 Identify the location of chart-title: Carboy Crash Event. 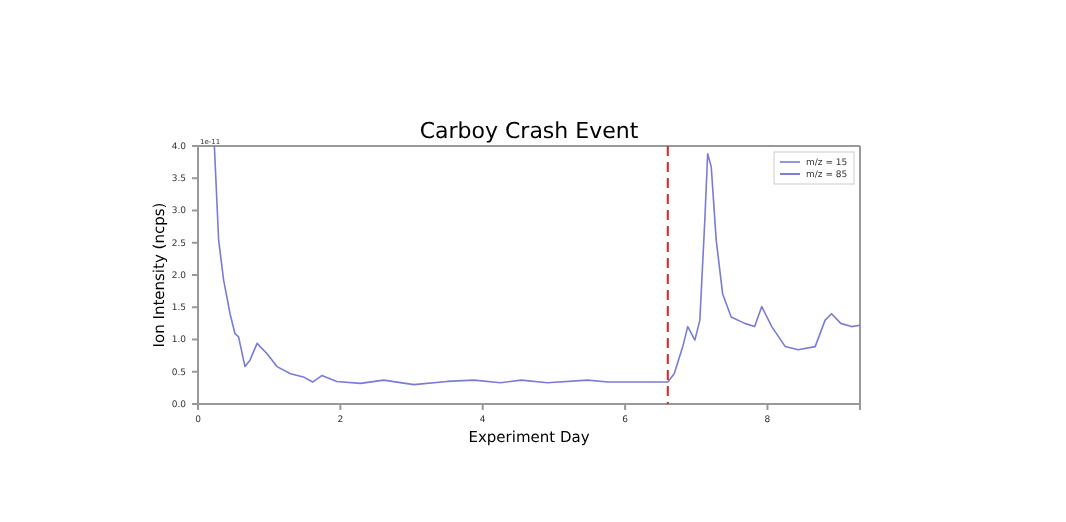
(529, 131).